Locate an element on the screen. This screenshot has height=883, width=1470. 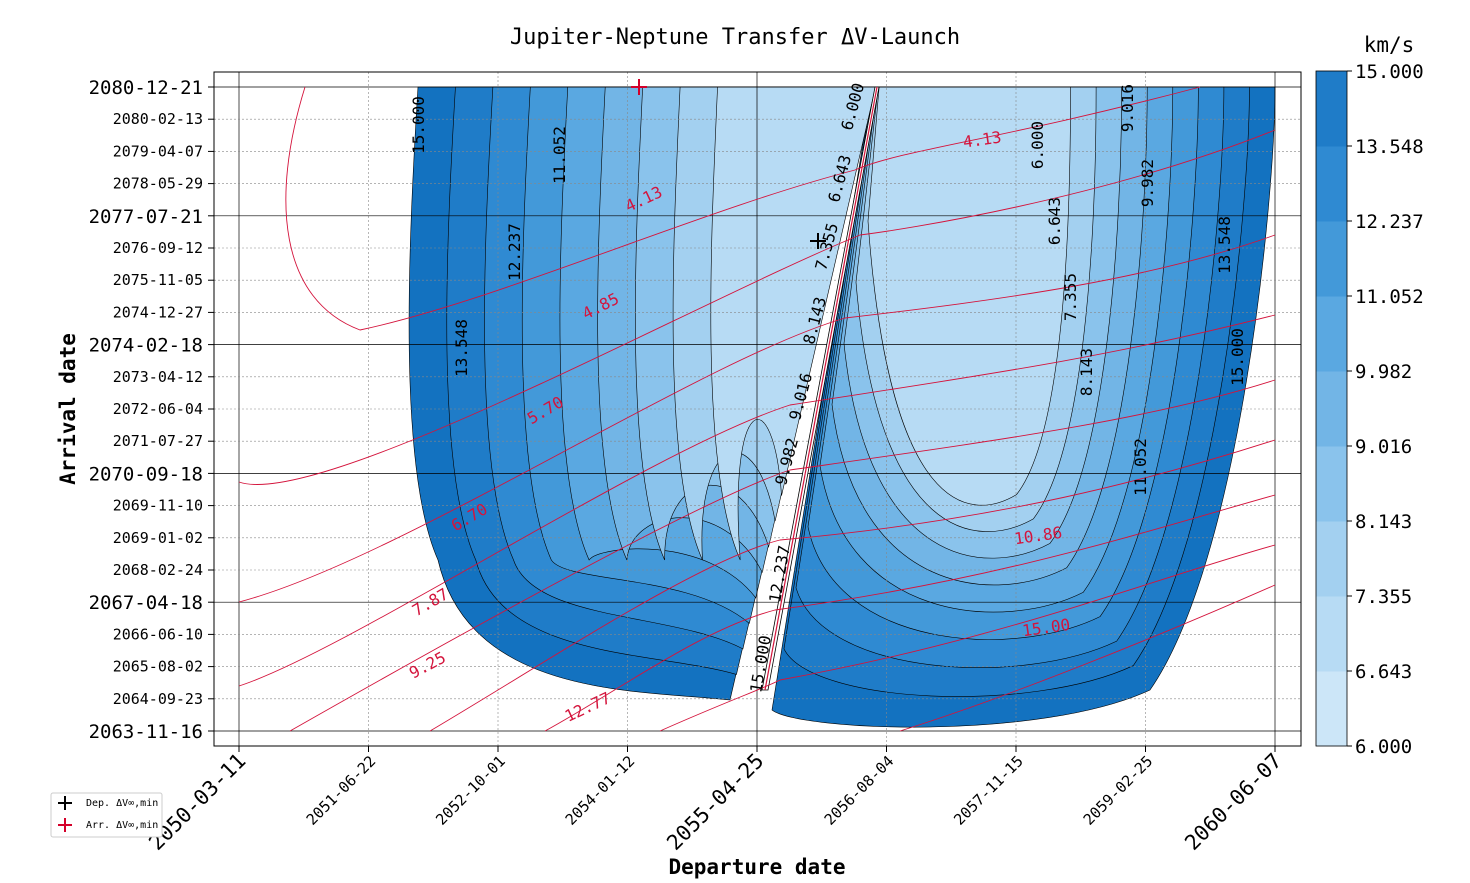
colorbar-unit: km/s is located at coordinates (1389, 45).